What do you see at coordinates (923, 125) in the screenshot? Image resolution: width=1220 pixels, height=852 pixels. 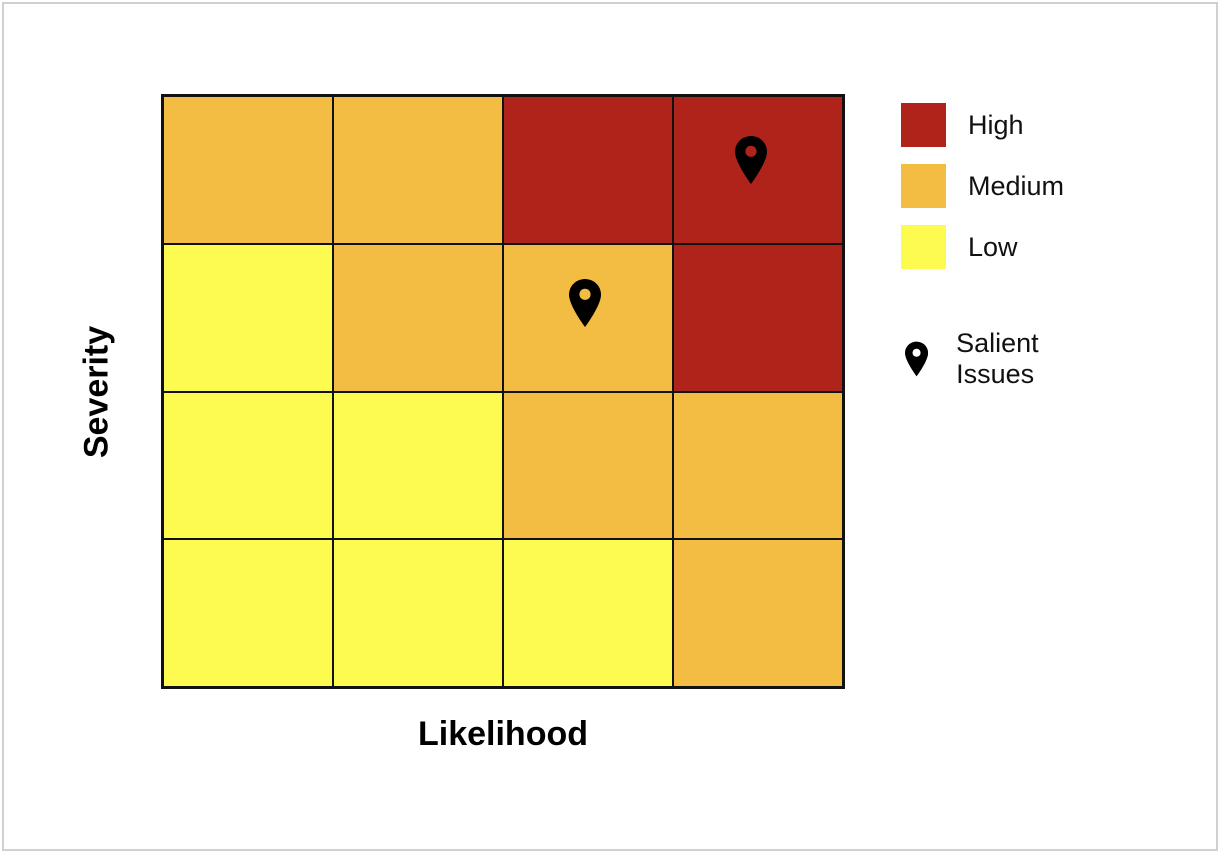 I see `legend-swatch-high` at bounding box center [923, 125].